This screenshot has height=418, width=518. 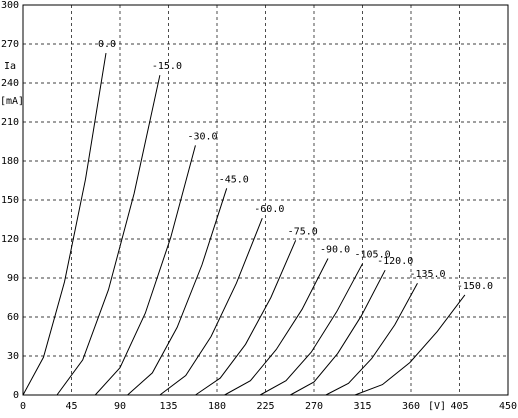 I want to click on y-tick-label: 60, so click(x=13, y=317).